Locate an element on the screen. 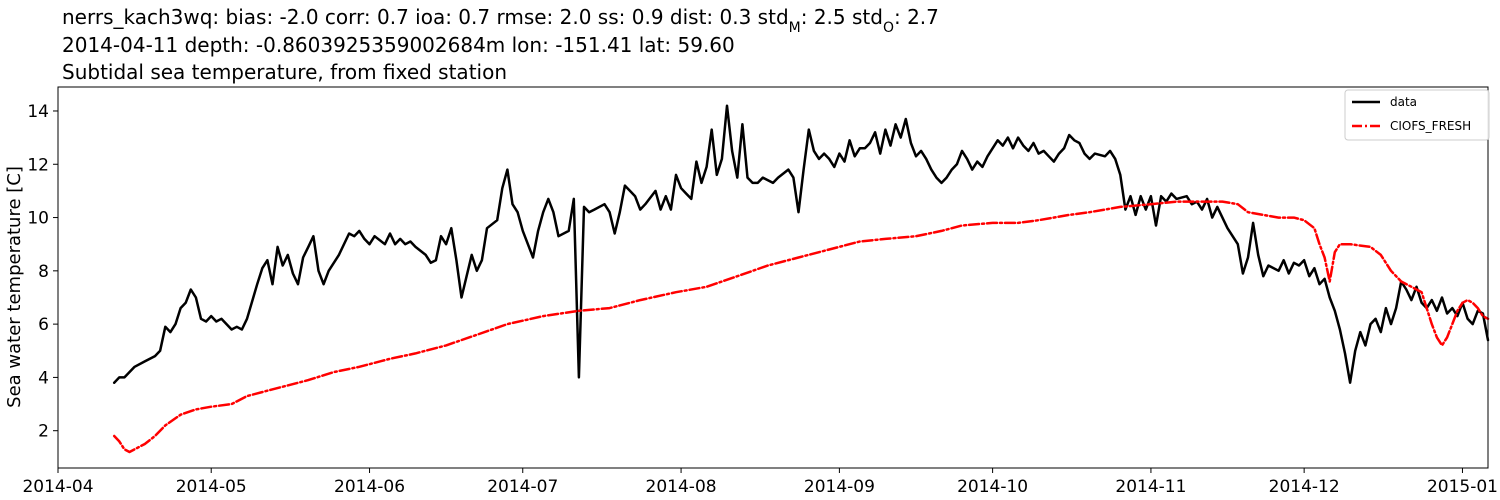  legend-frame is located at coordinates (1417, 115).